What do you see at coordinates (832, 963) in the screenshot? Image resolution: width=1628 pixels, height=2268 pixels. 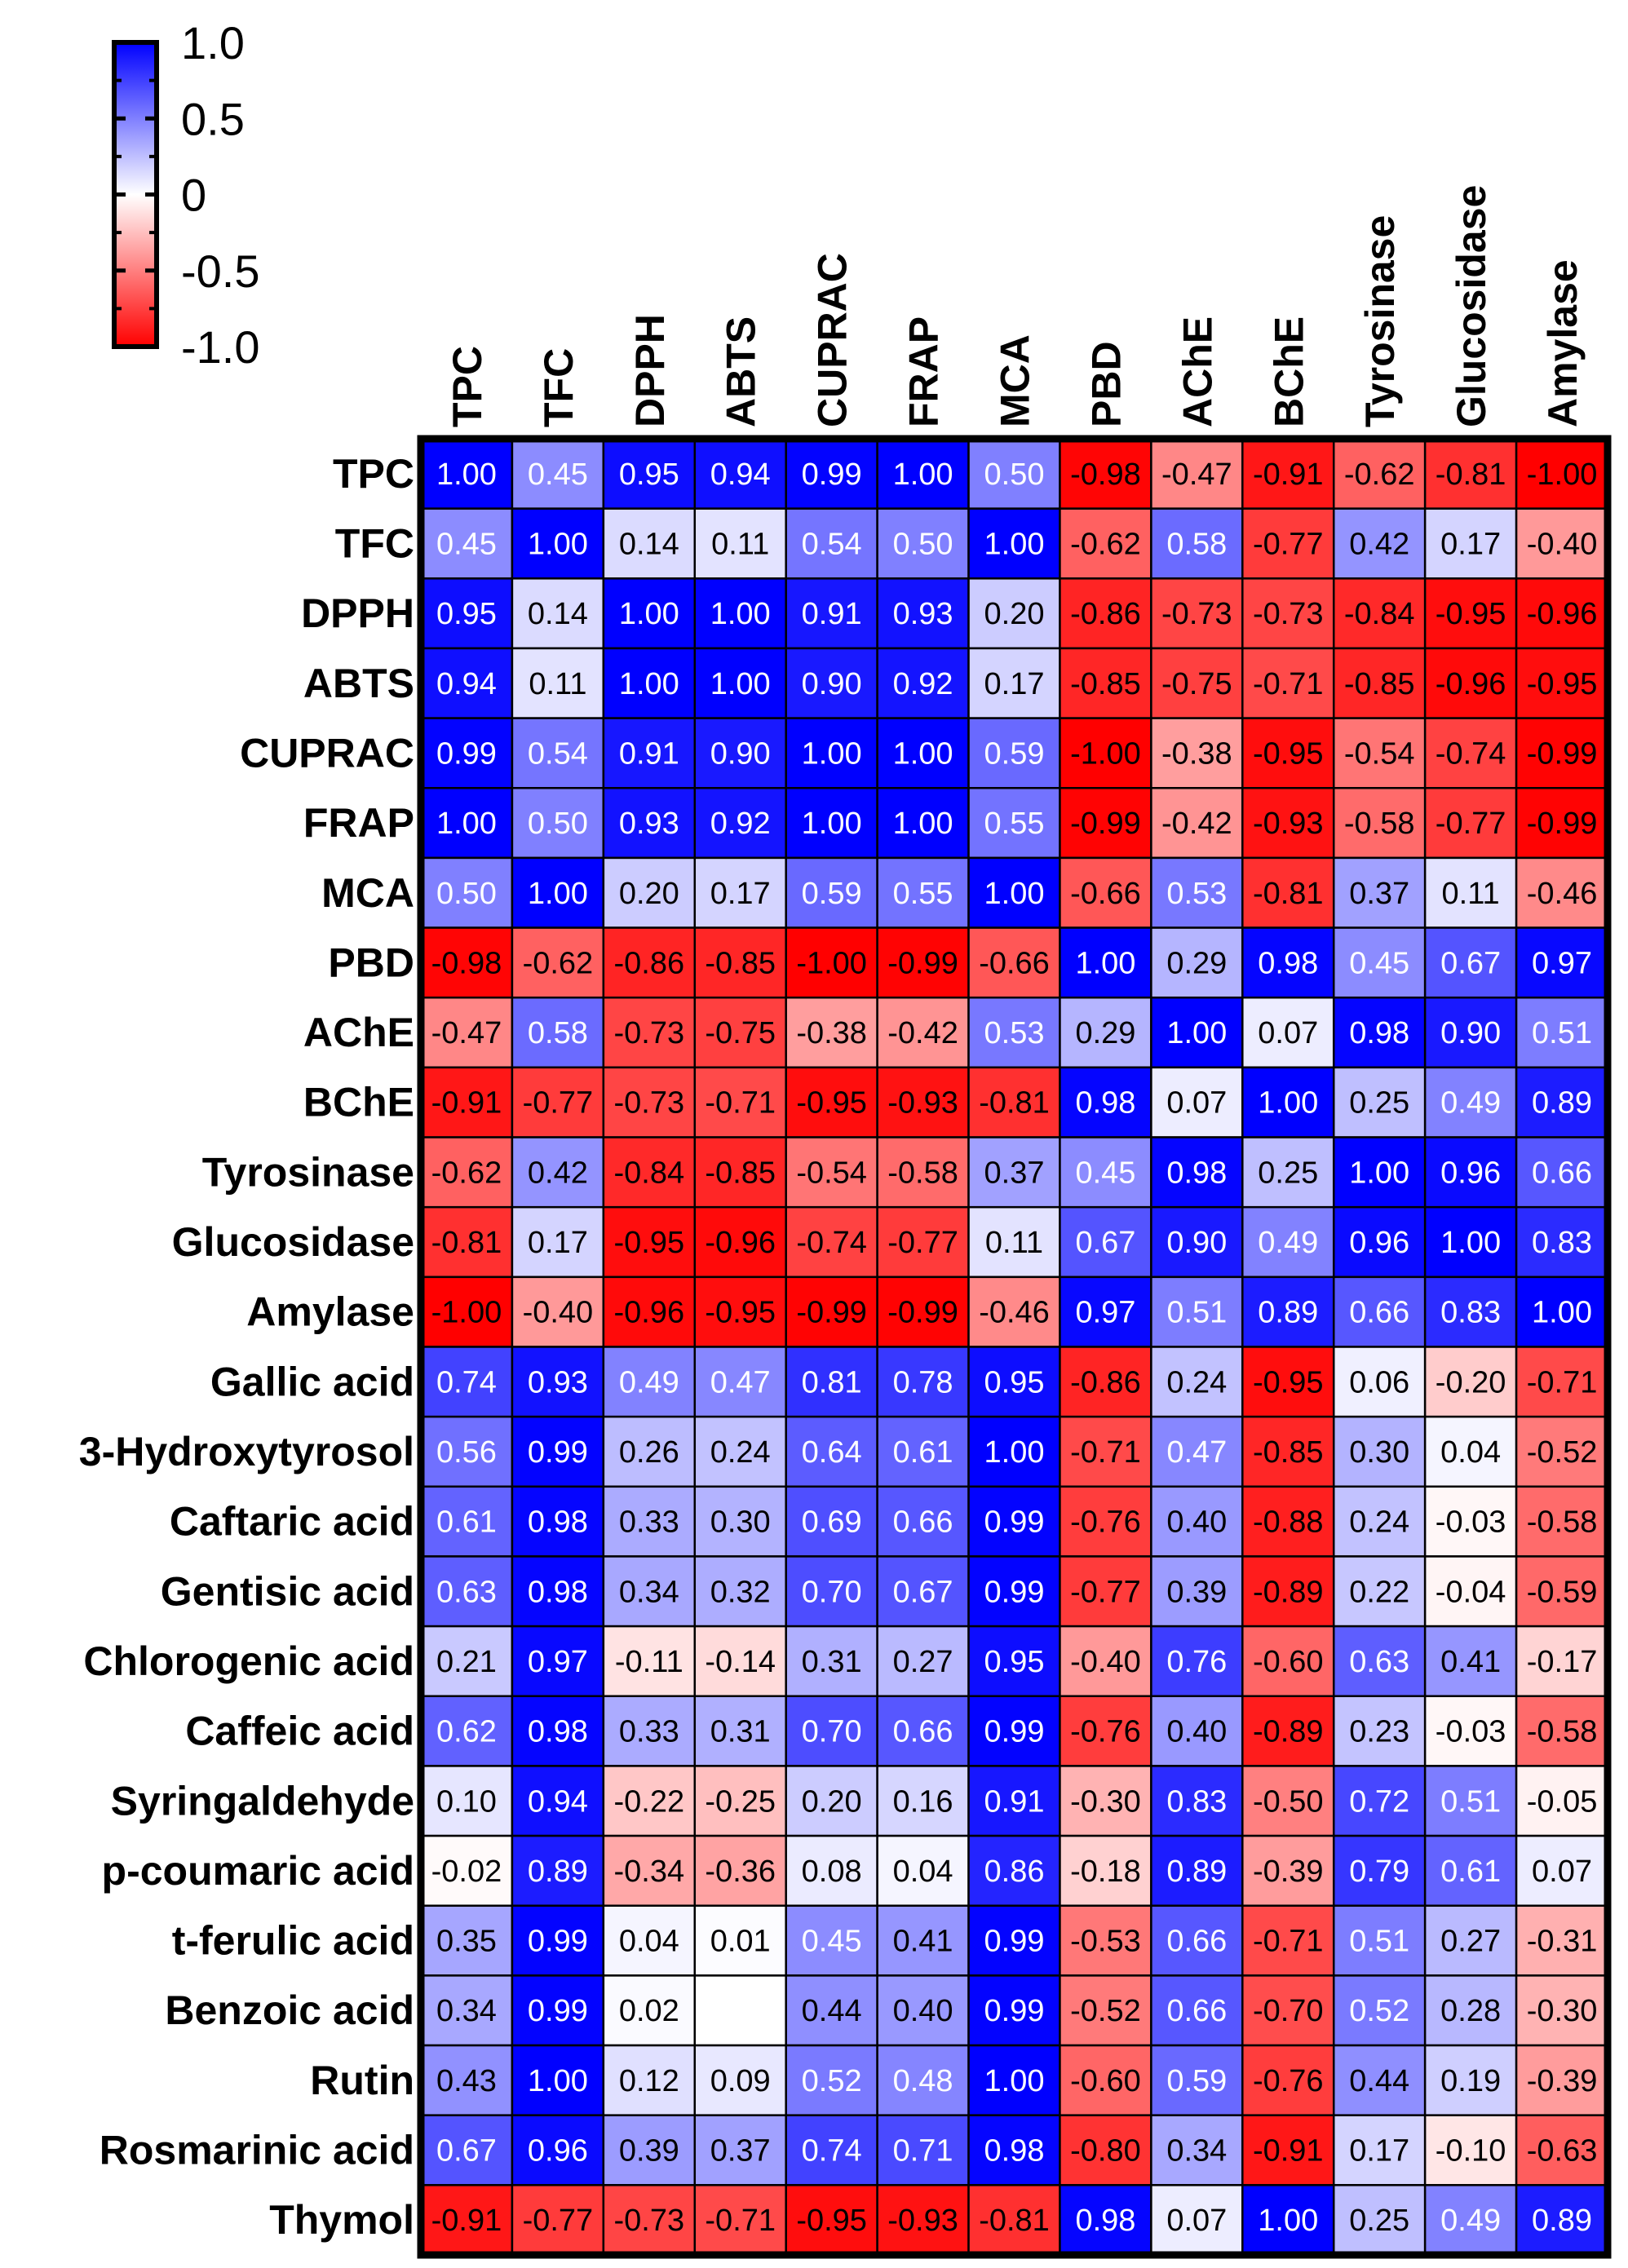 I see `cell-value-label: -1.00` at bounding box center [832, 963].